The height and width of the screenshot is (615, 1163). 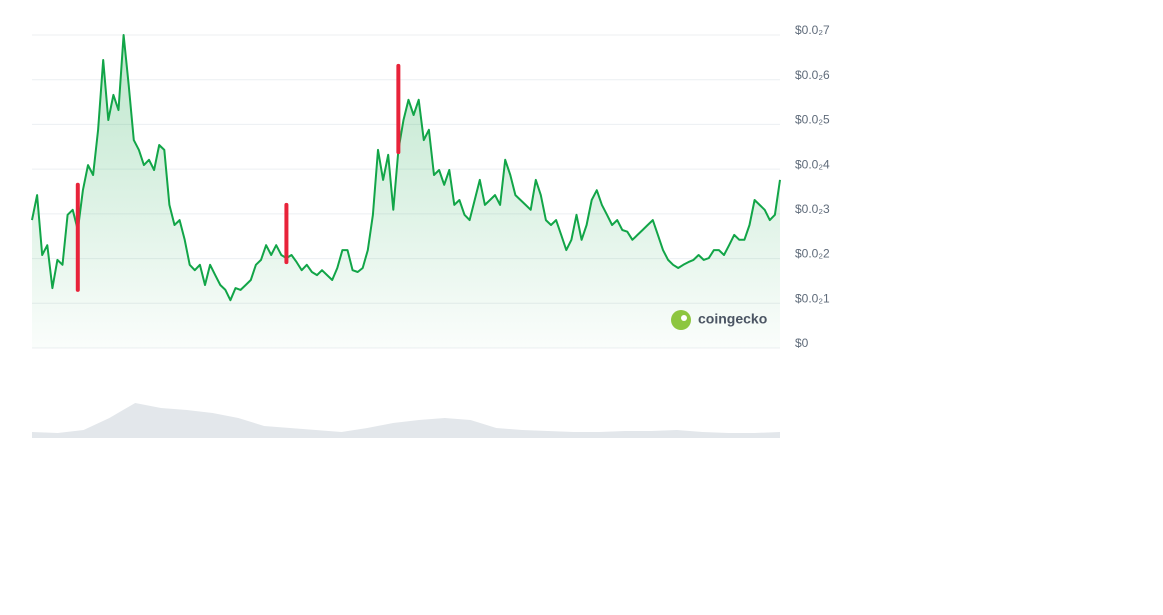 I want to click on y-tick-label: $0, so click(x=802, y=343).